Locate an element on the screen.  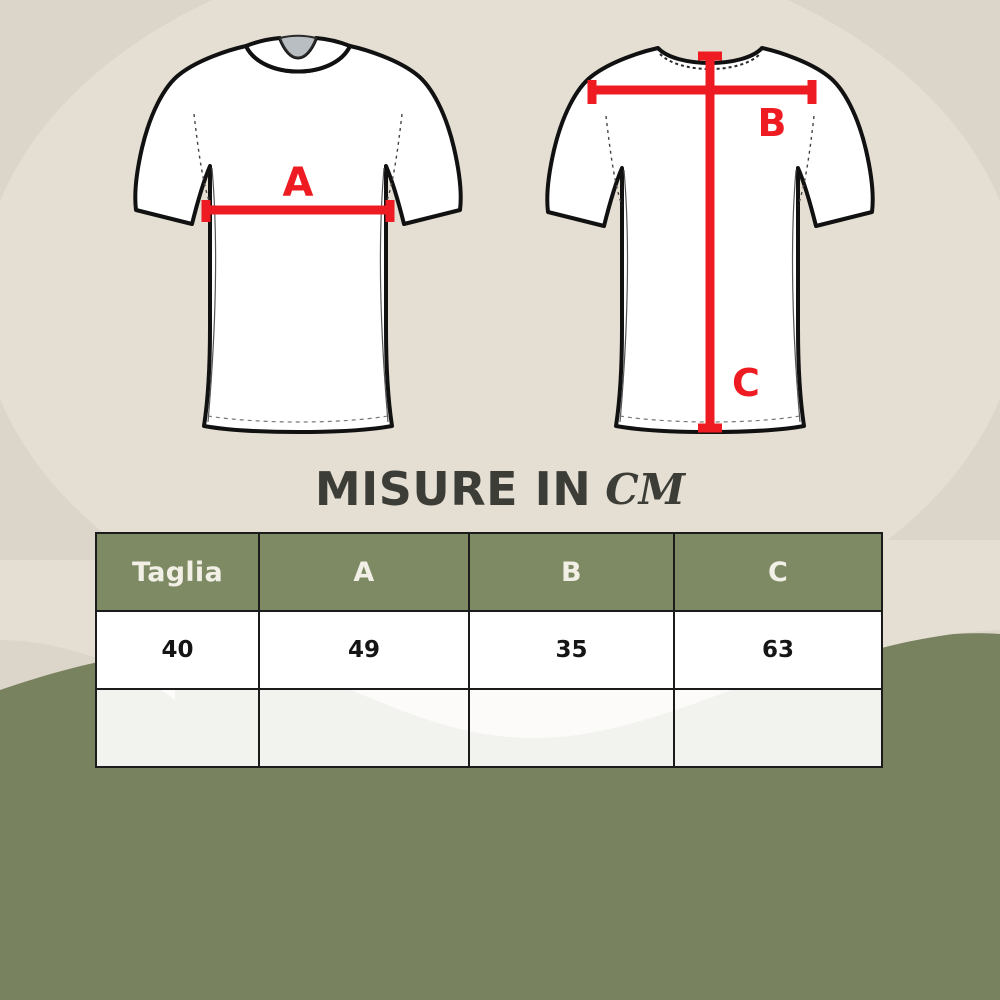
hem-stitch-front is located at coordinates (298, 419).